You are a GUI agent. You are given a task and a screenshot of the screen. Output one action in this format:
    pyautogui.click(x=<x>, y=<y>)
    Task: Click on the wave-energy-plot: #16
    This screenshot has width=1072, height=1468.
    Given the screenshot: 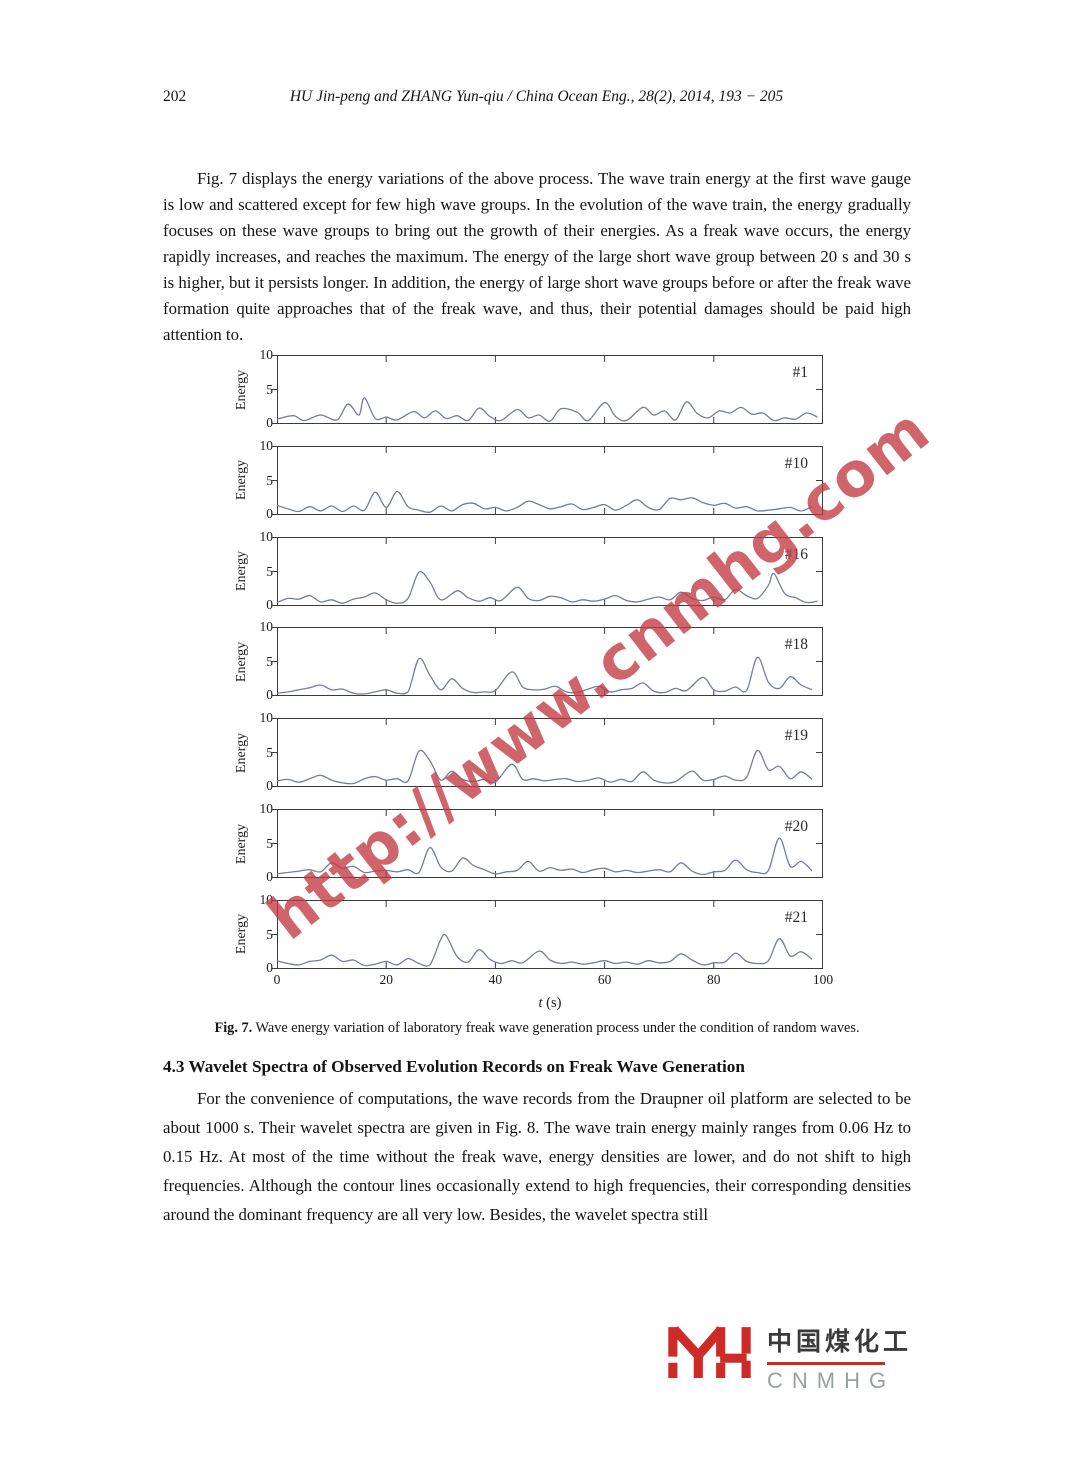 What is the action you would take?
    pyautogui.click(x=547, y=571)
    